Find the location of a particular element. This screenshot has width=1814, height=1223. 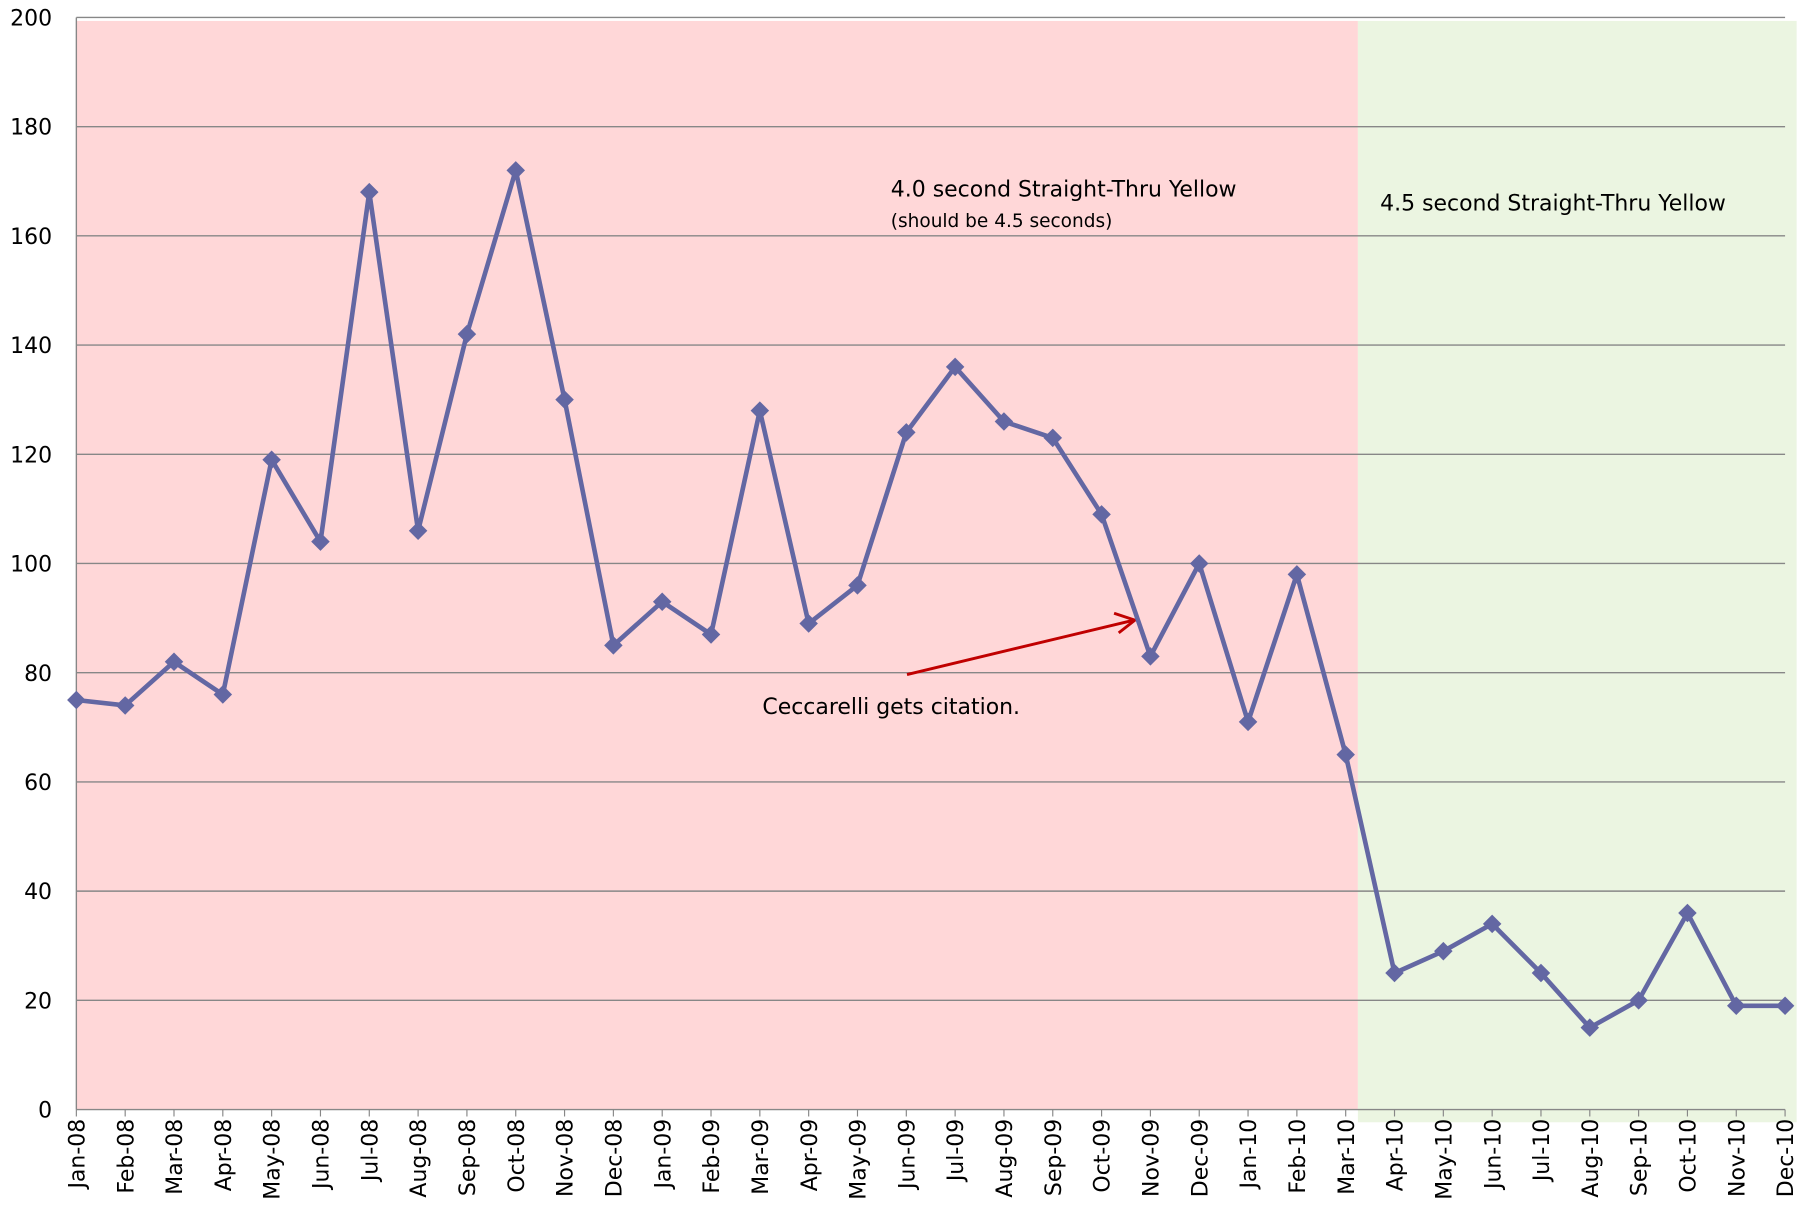

x-tick-label: Oct-08 is located at coordinates (517, 1156).